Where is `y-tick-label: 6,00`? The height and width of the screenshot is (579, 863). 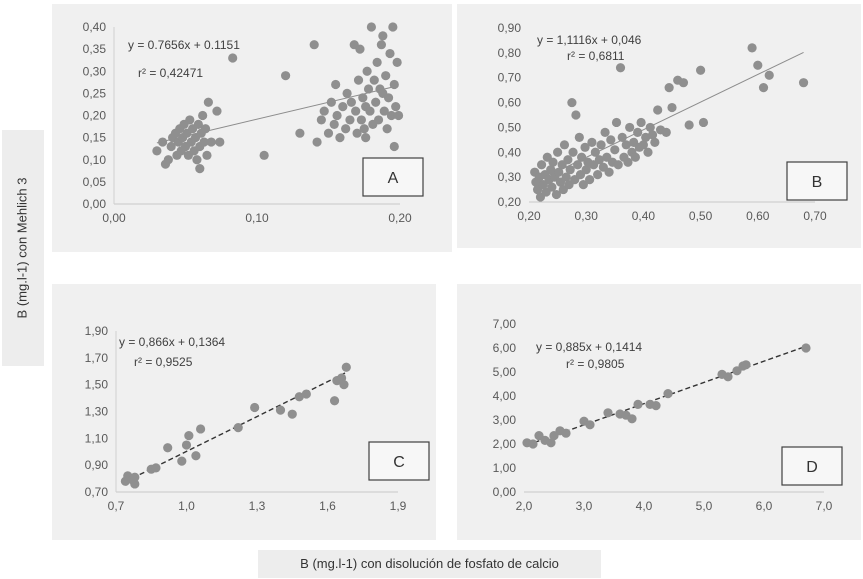 y-tick-label: 6,00 is located at coordinates (505, 348).